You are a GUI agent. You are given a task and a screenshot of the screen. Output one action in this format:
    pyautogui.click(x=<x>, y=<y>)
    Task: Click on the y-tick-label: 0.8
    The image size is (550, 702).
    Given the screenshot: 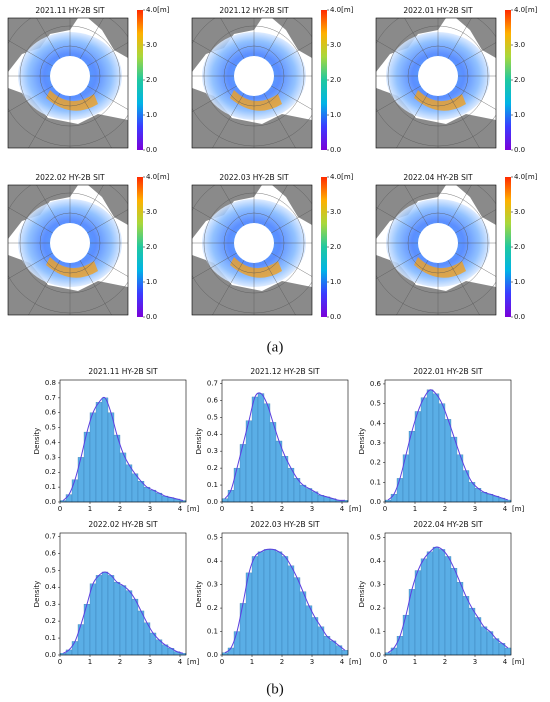 What is the action you would take?
    pyautogui.click(x=50, y=383)
    